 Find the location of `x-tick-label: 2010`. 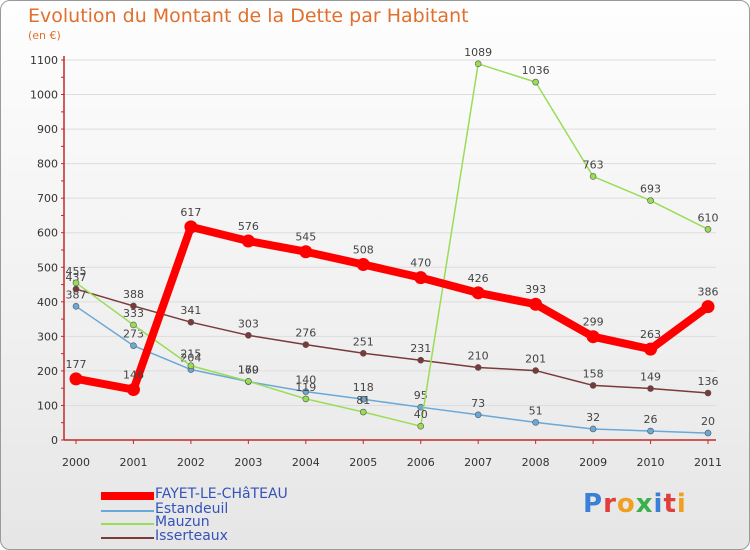

x-tick-label: 2010 is located at coordinates (651, 462).